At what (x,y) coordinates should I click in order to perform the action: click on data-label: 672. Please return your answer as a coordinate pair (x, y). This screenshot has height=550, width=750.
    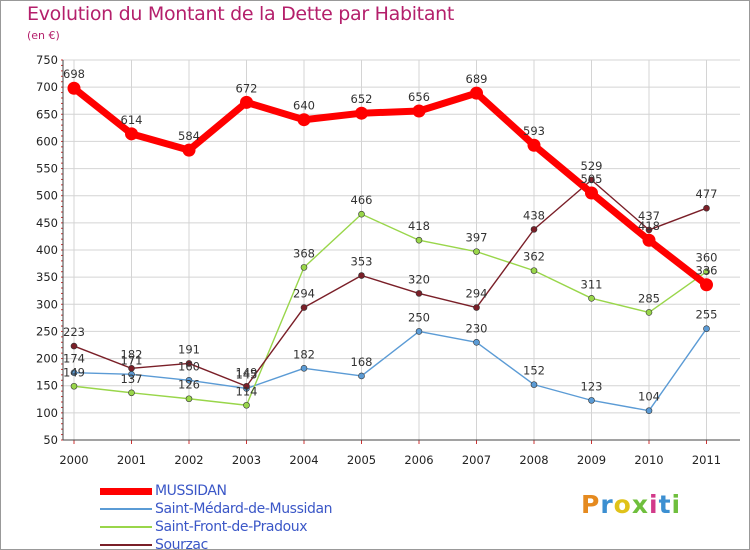
    Looking at the image, I should click on (247, 88).